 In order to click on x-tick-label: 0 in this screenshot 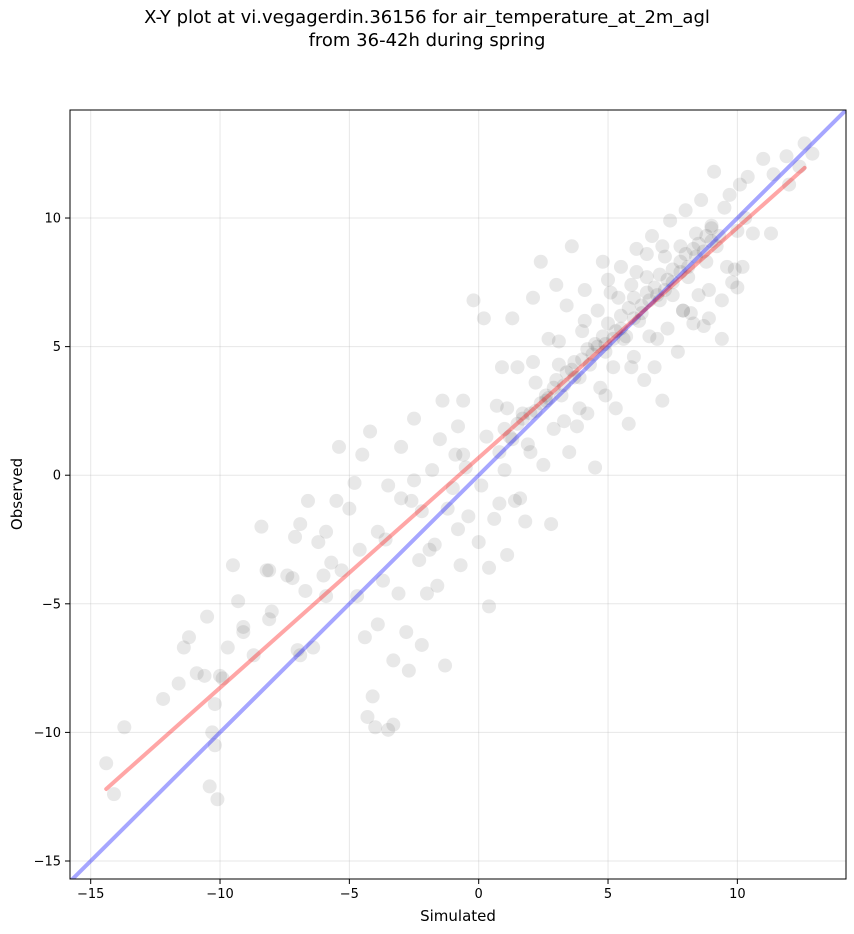, I will do `click(479, 894)`.